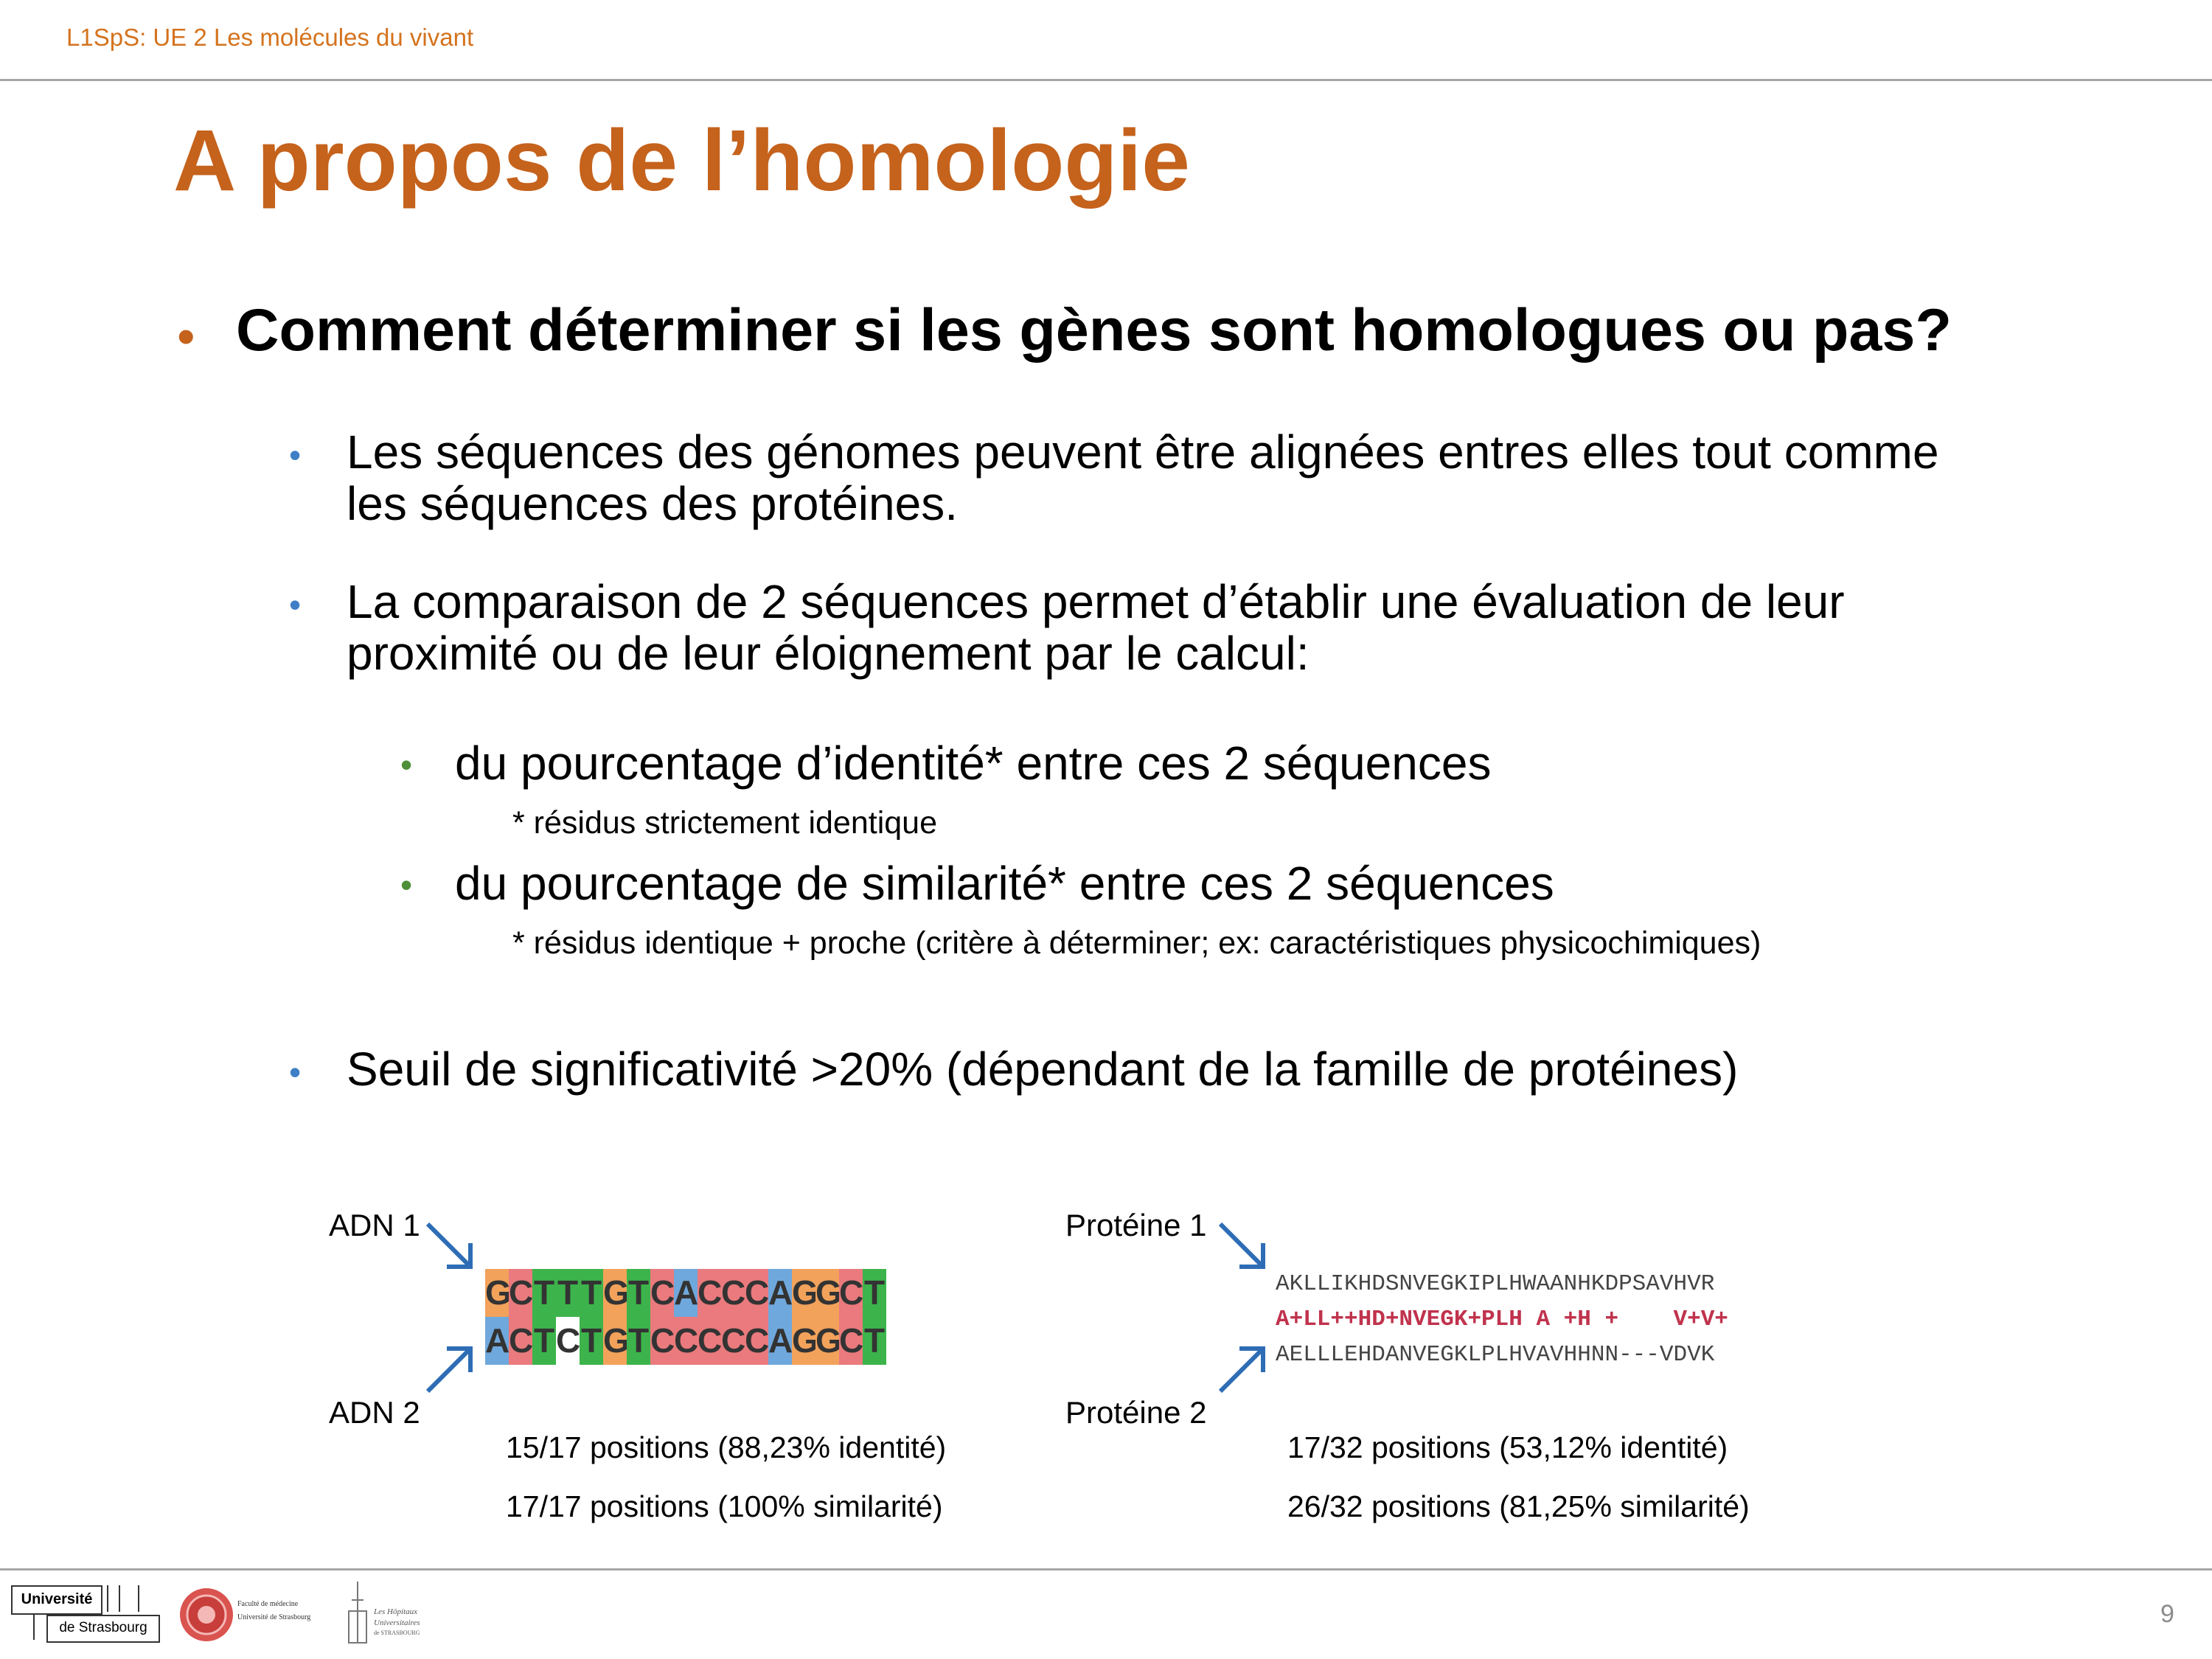  What do you see at coordinates (1106, 1569) in the screenshot?
I see `footer-divider` at bounding box center [1106, 1569].